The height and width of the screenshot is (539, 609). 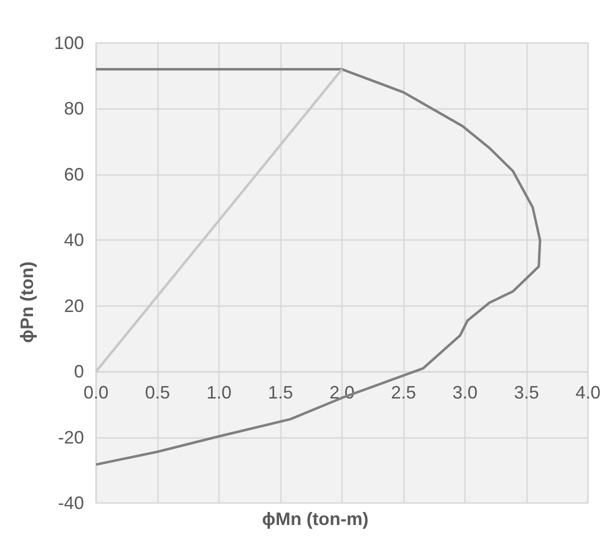 What do you see at coordinates (74, 240) in the screenshot?
I see `y-tick-label: 40` at bounding box center [74, 240].